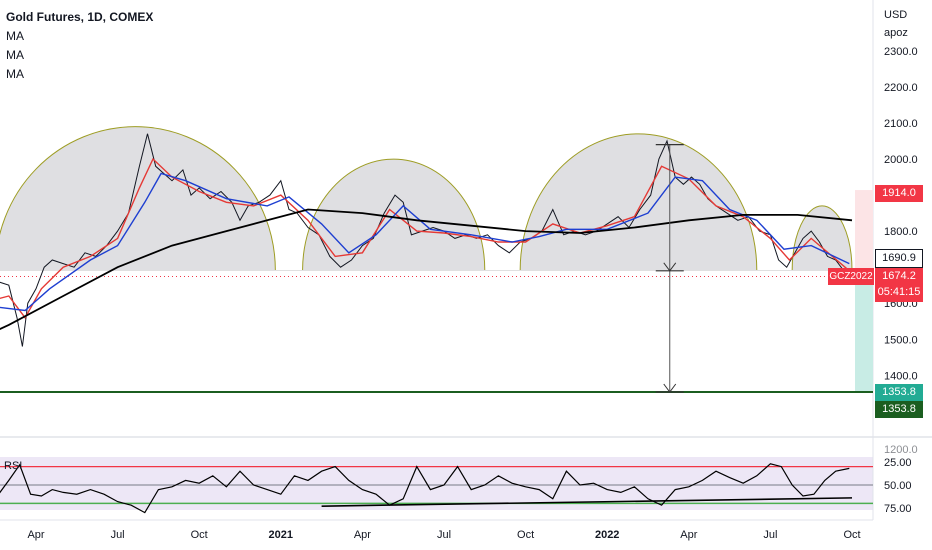 Image resolution: width=932 pixels, height=550 pixels. I want to click on loss-zone, so click(864, 230).